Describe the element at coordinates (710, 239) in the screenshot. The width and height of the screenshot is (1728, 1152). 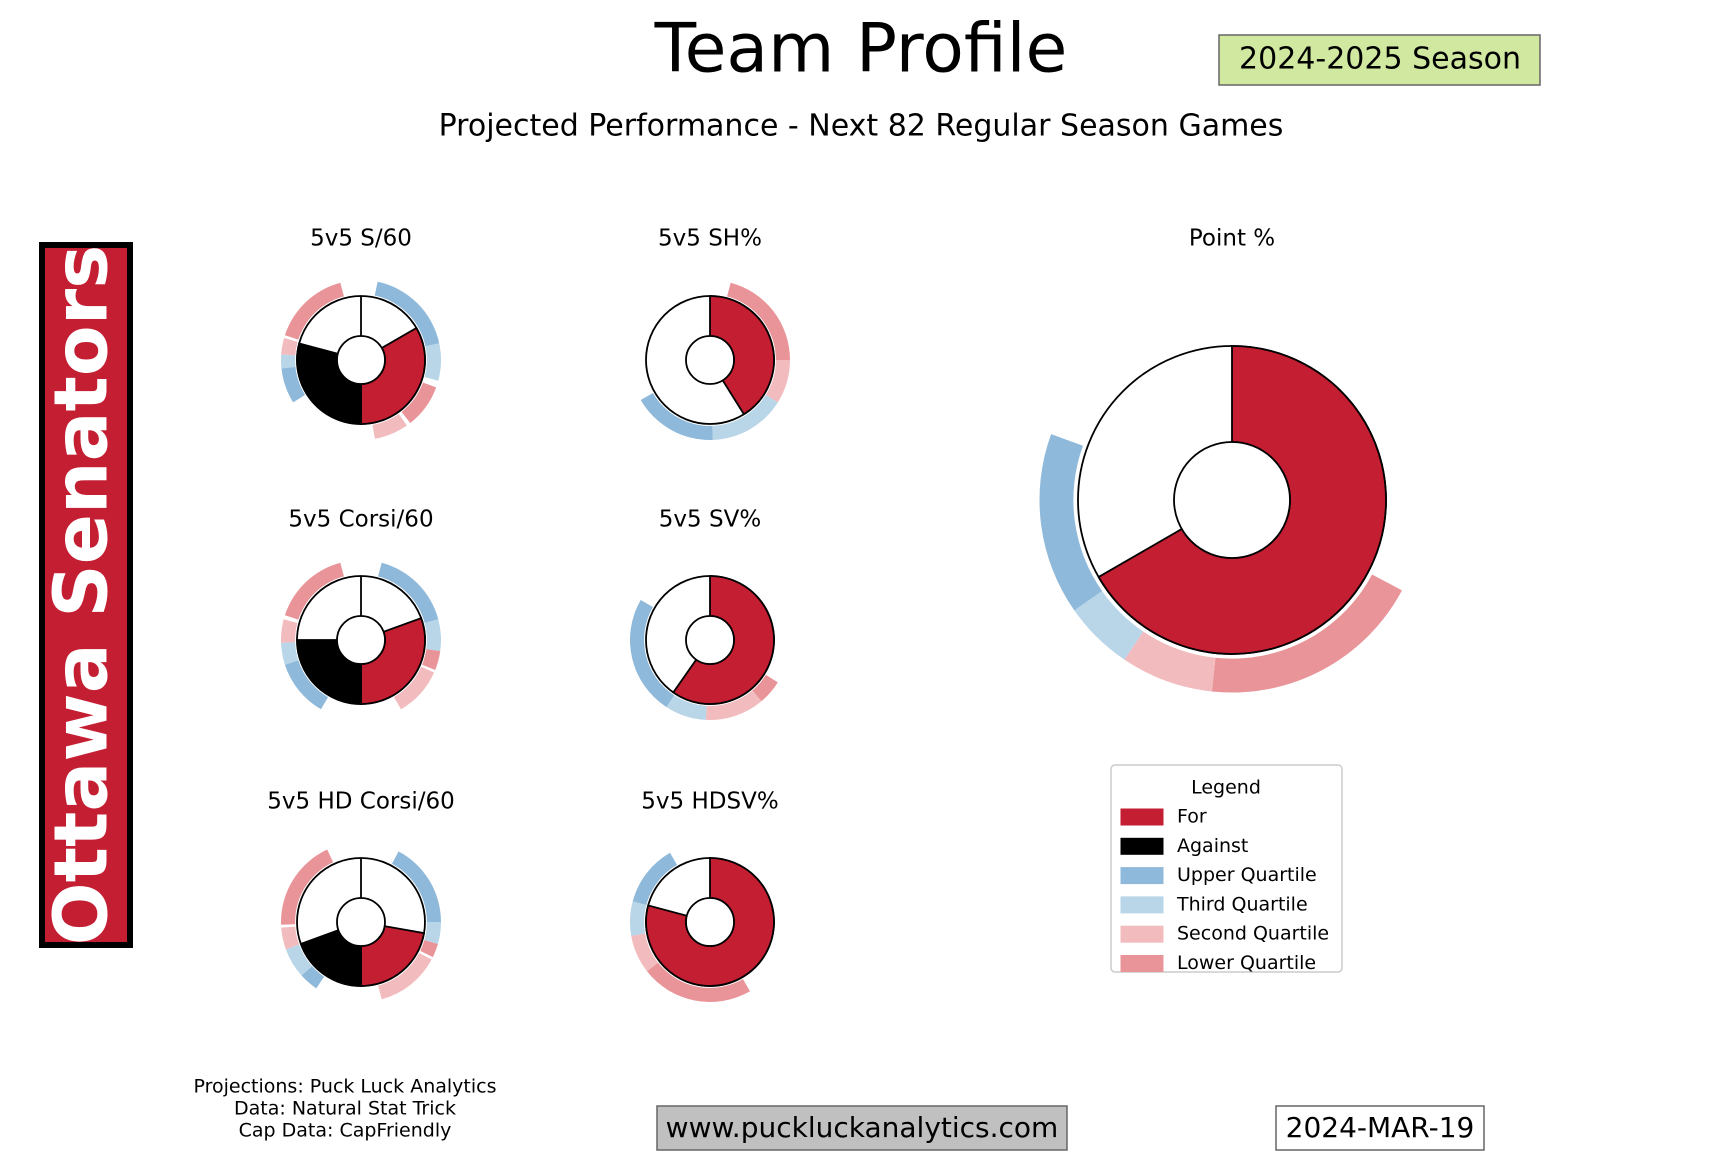
I see `panel-title: 5v5 SH%` at that location.